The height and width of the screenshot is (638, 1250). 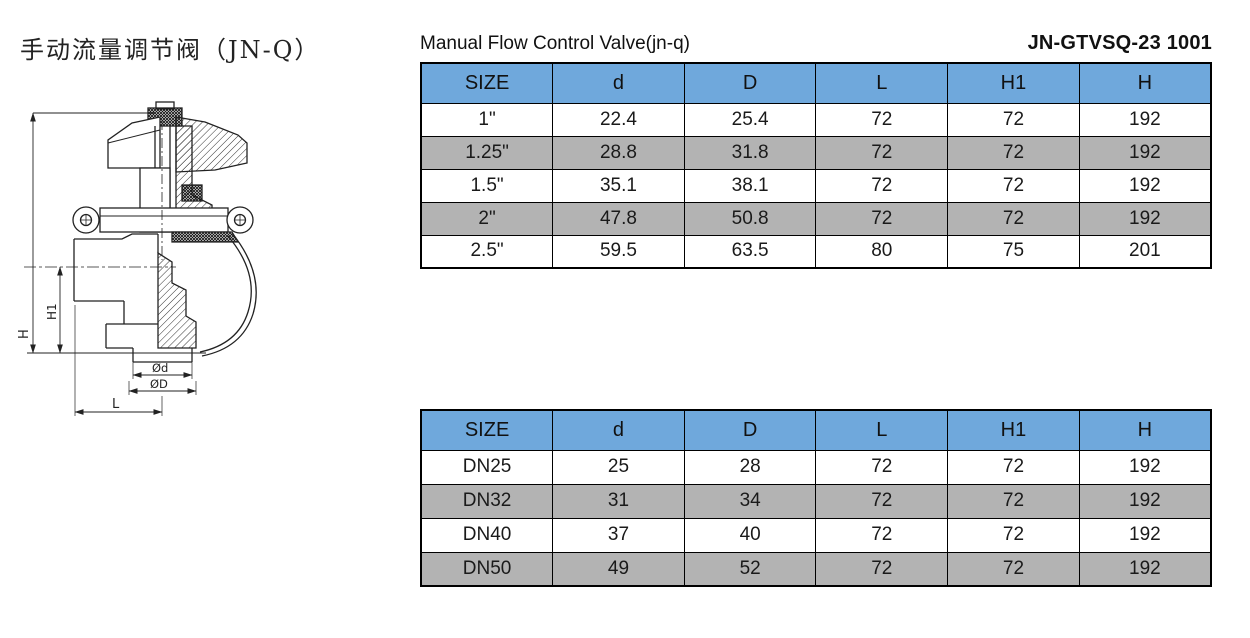 What do you see at coordinates (618, 83) in the screenshot?
I see `column-header: d` at bounding box center [618, 83].